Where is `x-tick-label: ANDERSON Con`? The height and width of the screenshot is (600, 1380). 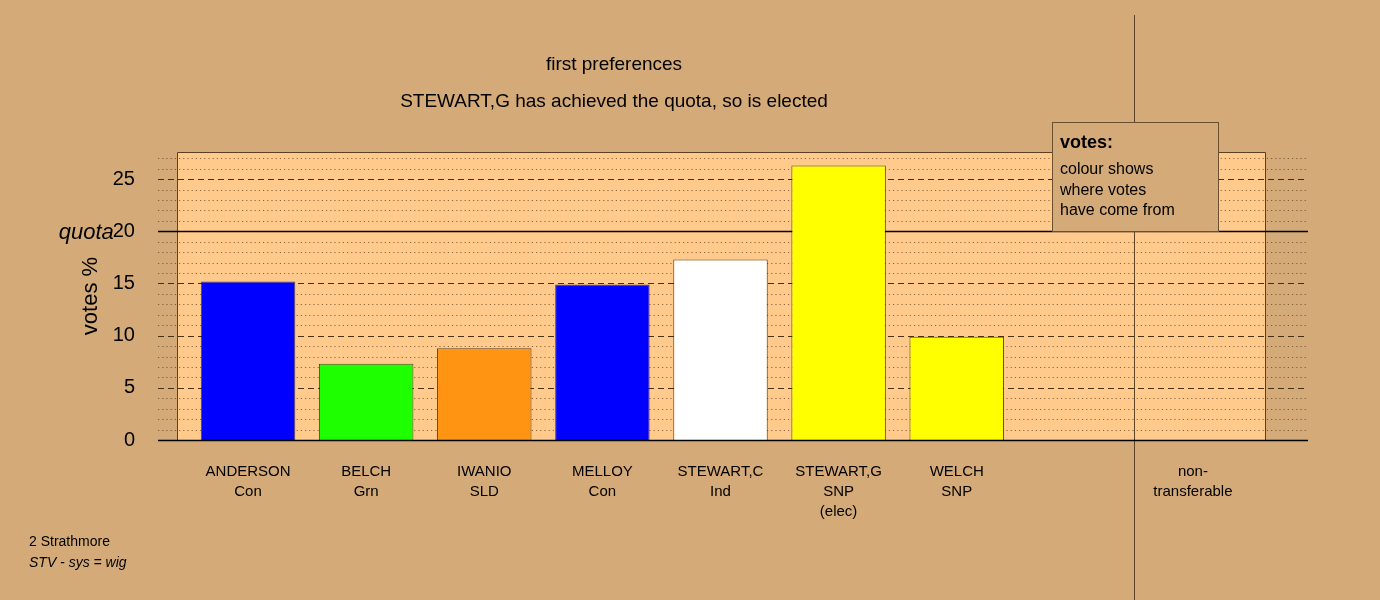
x-tick-label: ANDERSON Con is located at coordinates (248, 481).